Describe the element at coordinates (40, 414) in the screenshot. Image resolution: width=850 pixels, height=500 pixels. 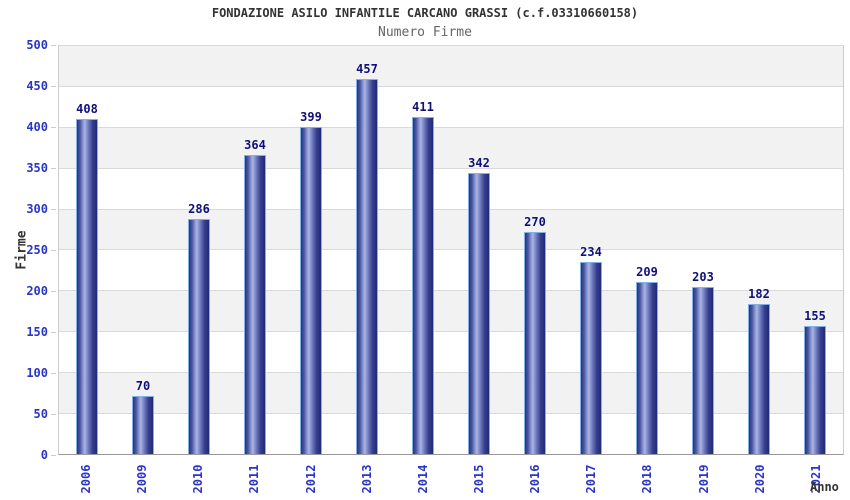
I see `y-tick-label: 50` at that location.